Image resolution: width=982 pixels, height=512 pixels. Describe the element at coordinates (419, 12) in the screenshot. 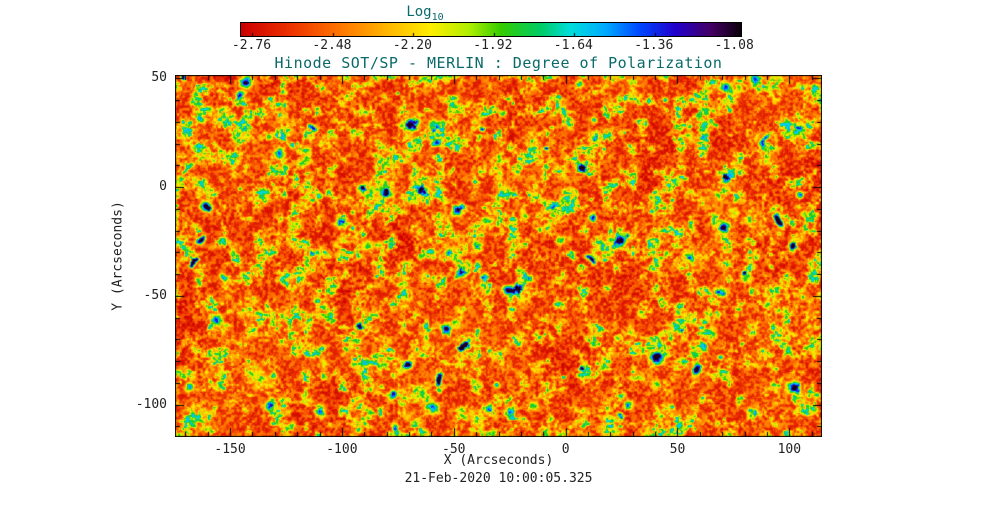

I see `colorbar-title-text: Log` at that location.